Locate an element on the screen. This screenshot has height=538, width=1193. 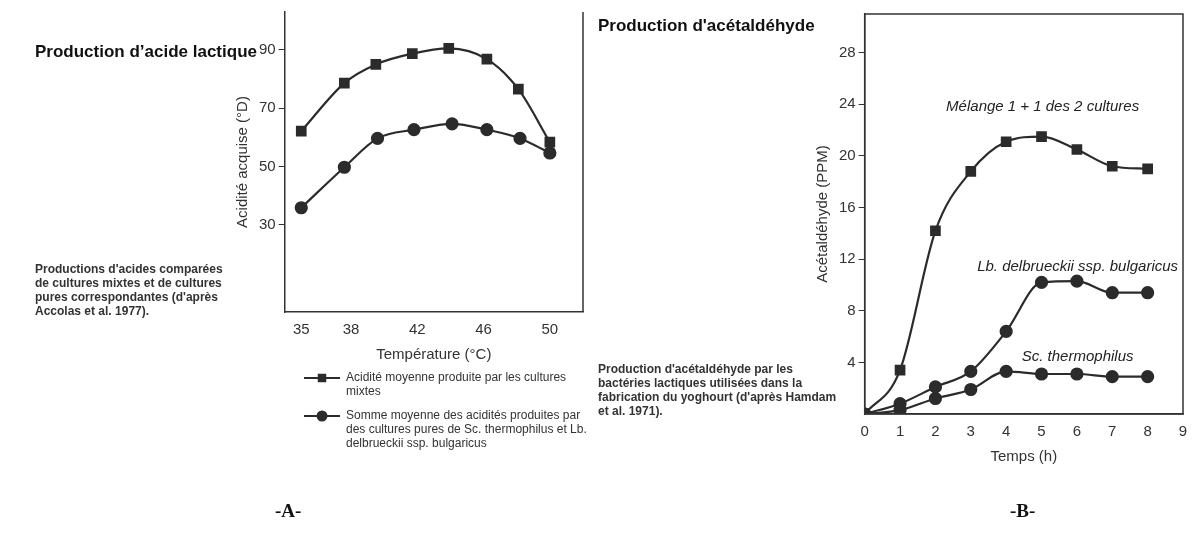
text: Productions d'acides comparées de cultures mixtes et de cultures pures correspondantes (d'après Accolas et al. 1977). is located at coordinates (129, 290).